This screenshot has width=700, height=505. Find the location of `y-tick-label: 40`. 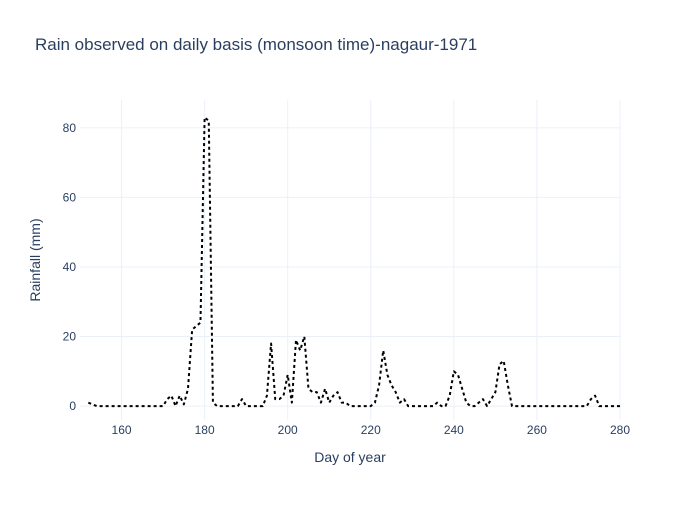

y-tick-label: 40 is located at coordinates (70, 267).